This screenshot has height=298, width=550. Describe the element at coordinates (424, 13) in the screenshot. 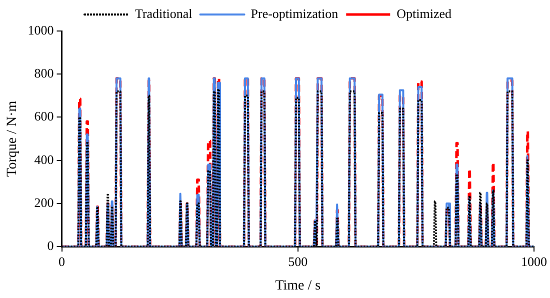

I see `legend-label: Optimized` at that location.